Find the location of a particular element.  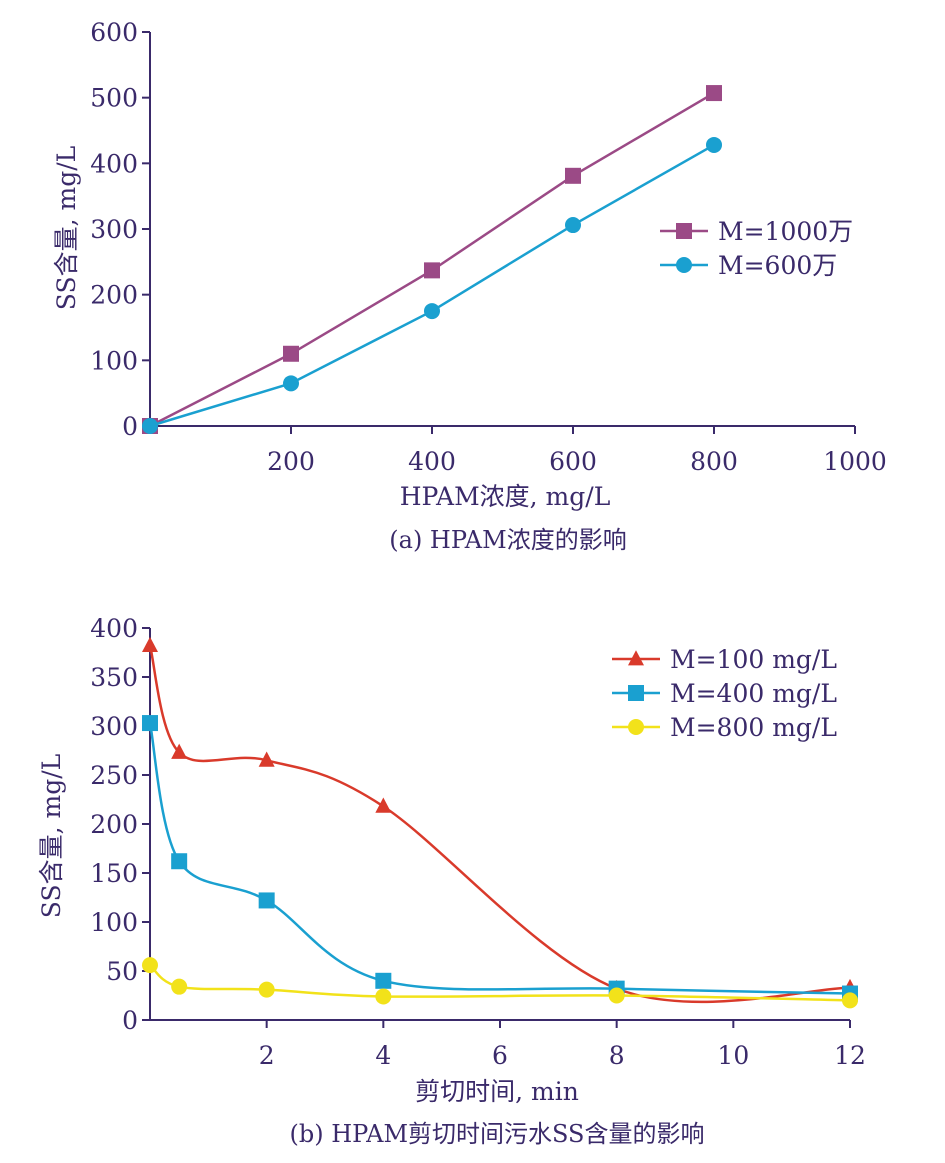

x-tick-label: 4 is located at coordinates (383, 1055).